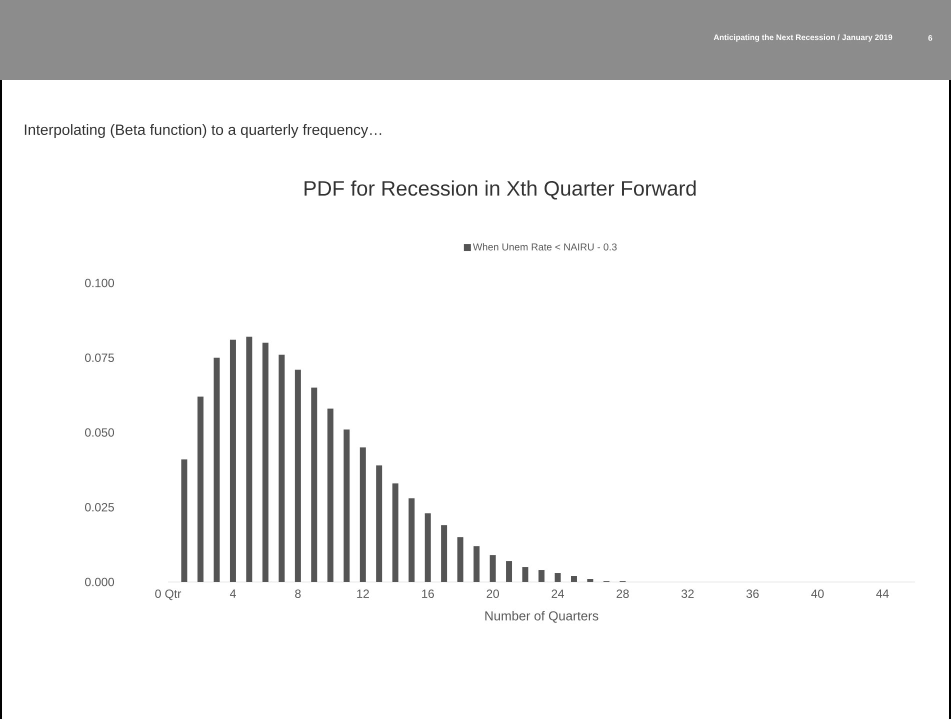 The image size is (951, 720). I want to click on y-tick-label: 0.075, so click(99, 358).